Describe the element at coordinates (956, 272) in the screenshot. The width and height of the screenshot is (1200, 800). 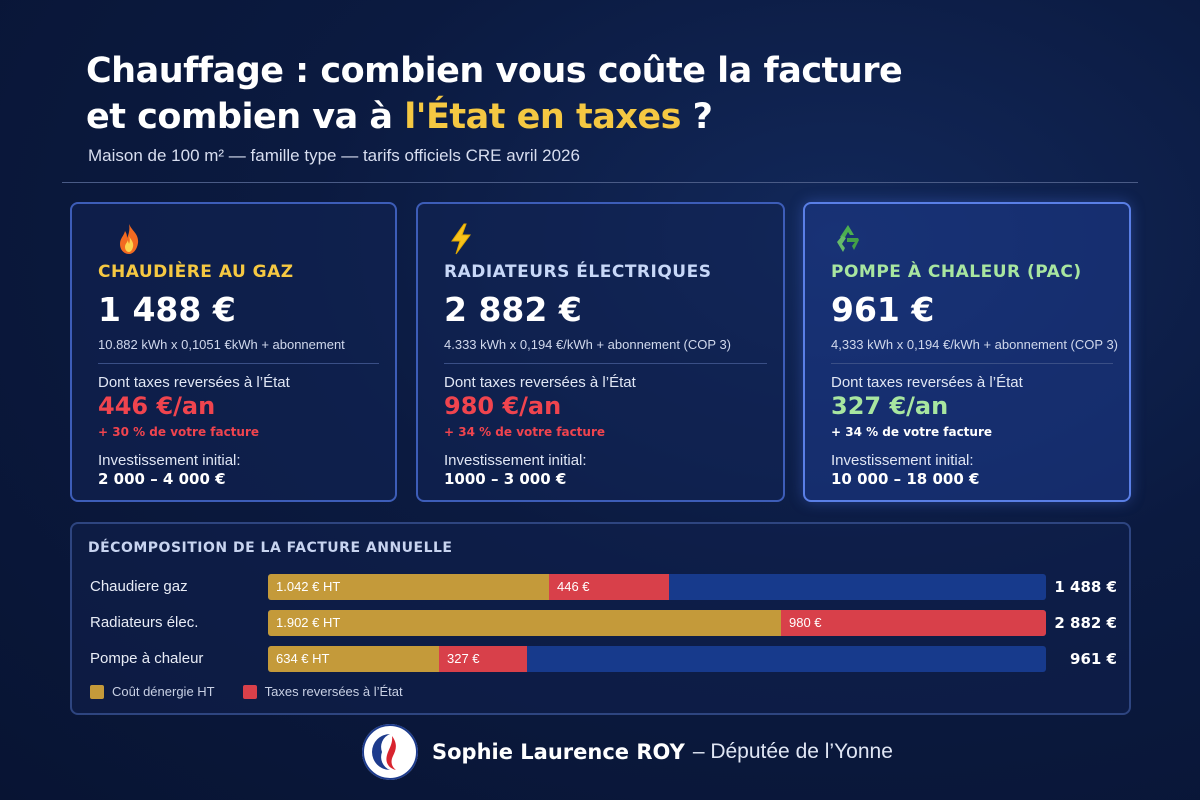
I see `card-title: POMPE À CHALEUR (PAC)` at that location.